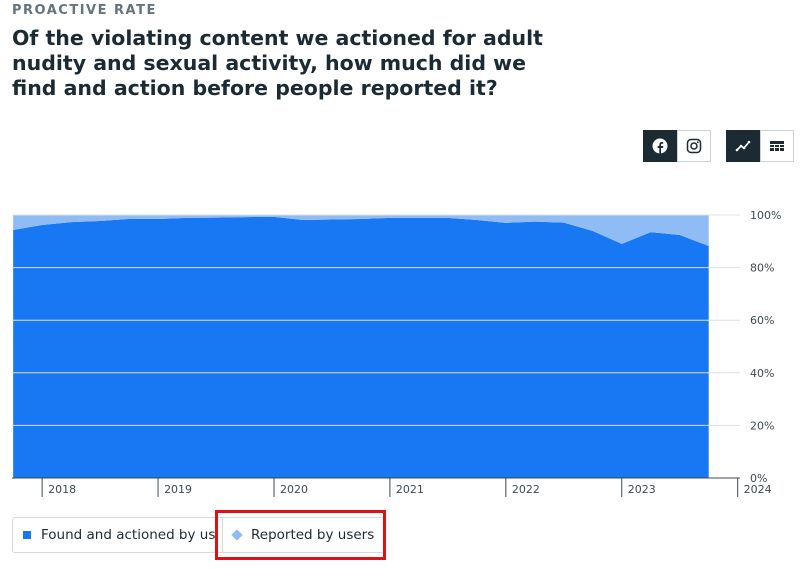 This screenshot has width=800, height=570. I want to click on x-tick-label: 2024, so click(758, 489).